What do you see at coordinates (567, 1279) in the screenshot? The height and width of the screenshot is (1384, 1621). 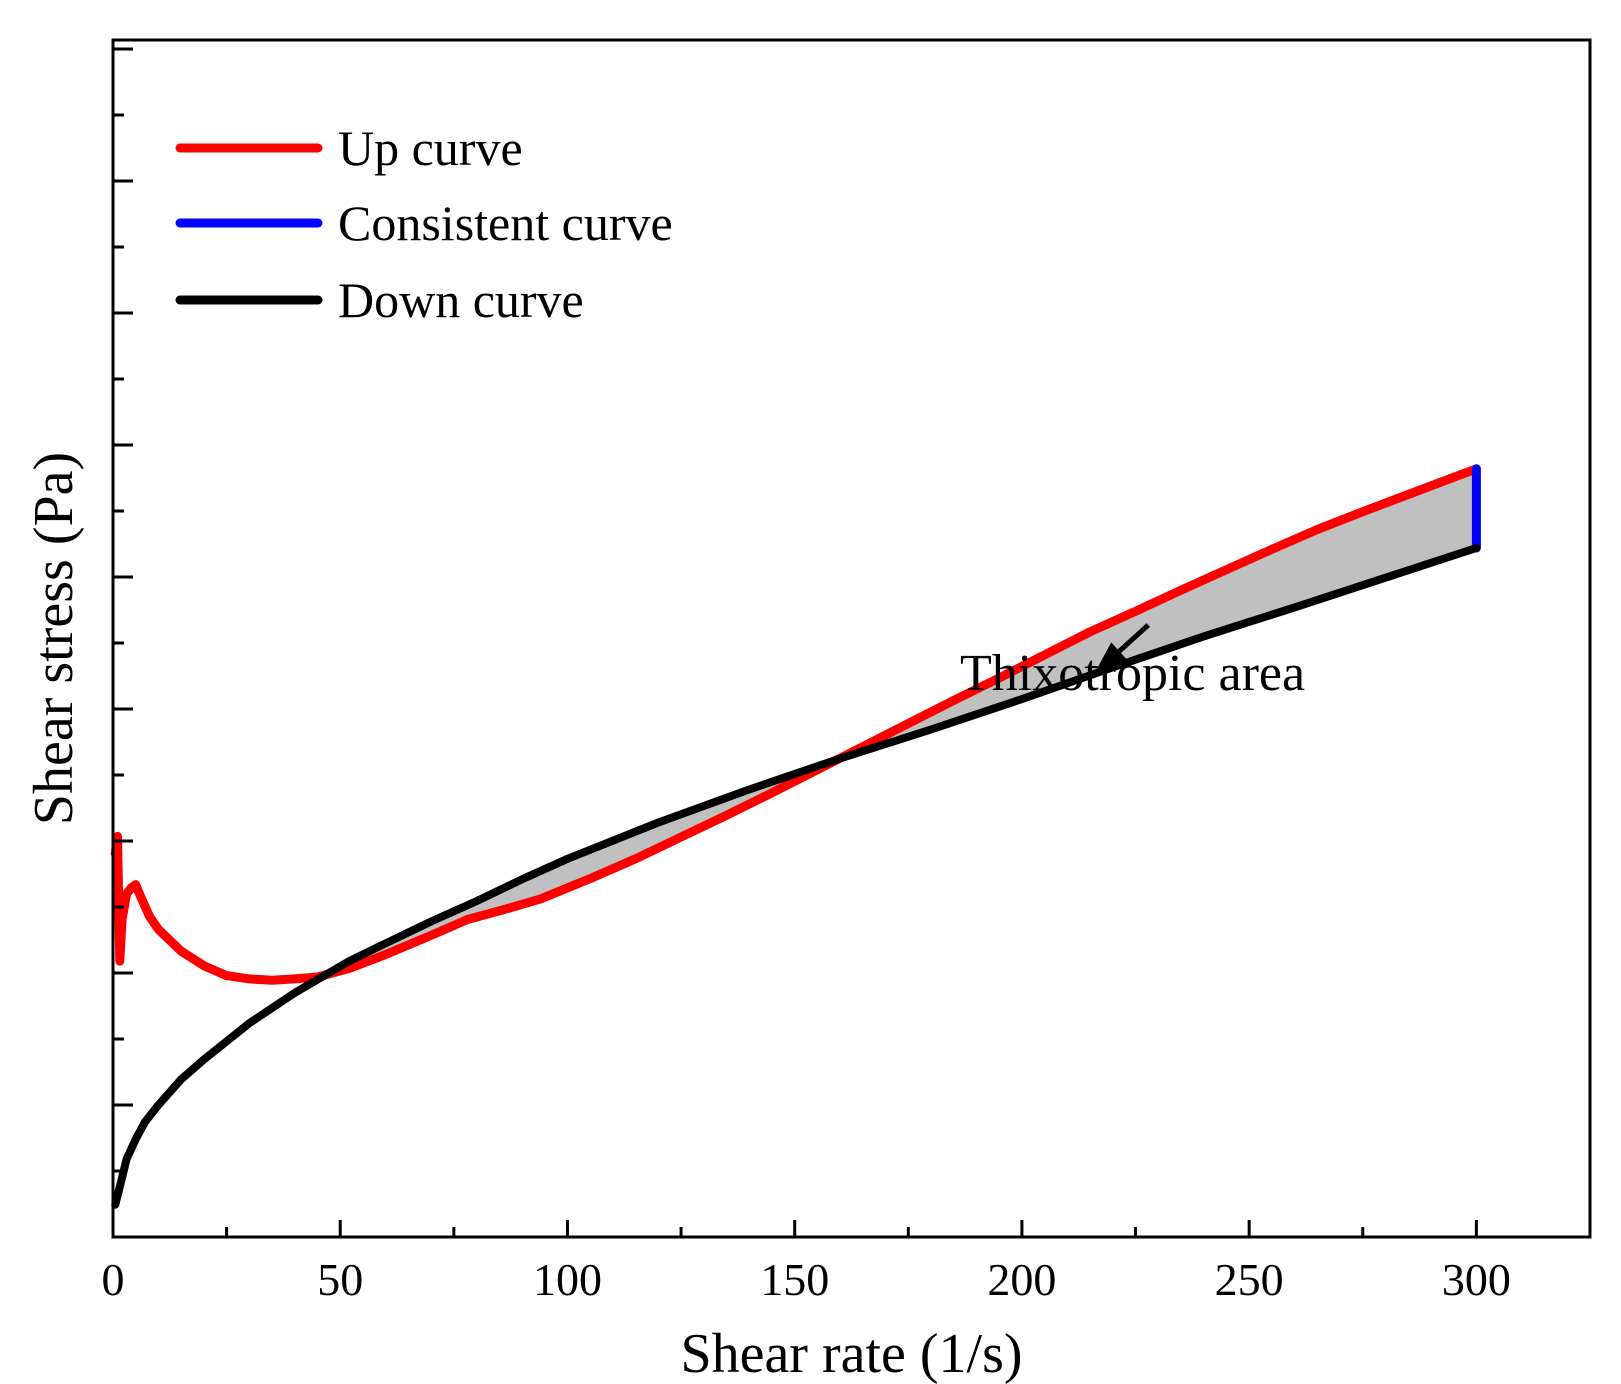 I see `x-tick-label: 100` at bounding box center [567, 1279].